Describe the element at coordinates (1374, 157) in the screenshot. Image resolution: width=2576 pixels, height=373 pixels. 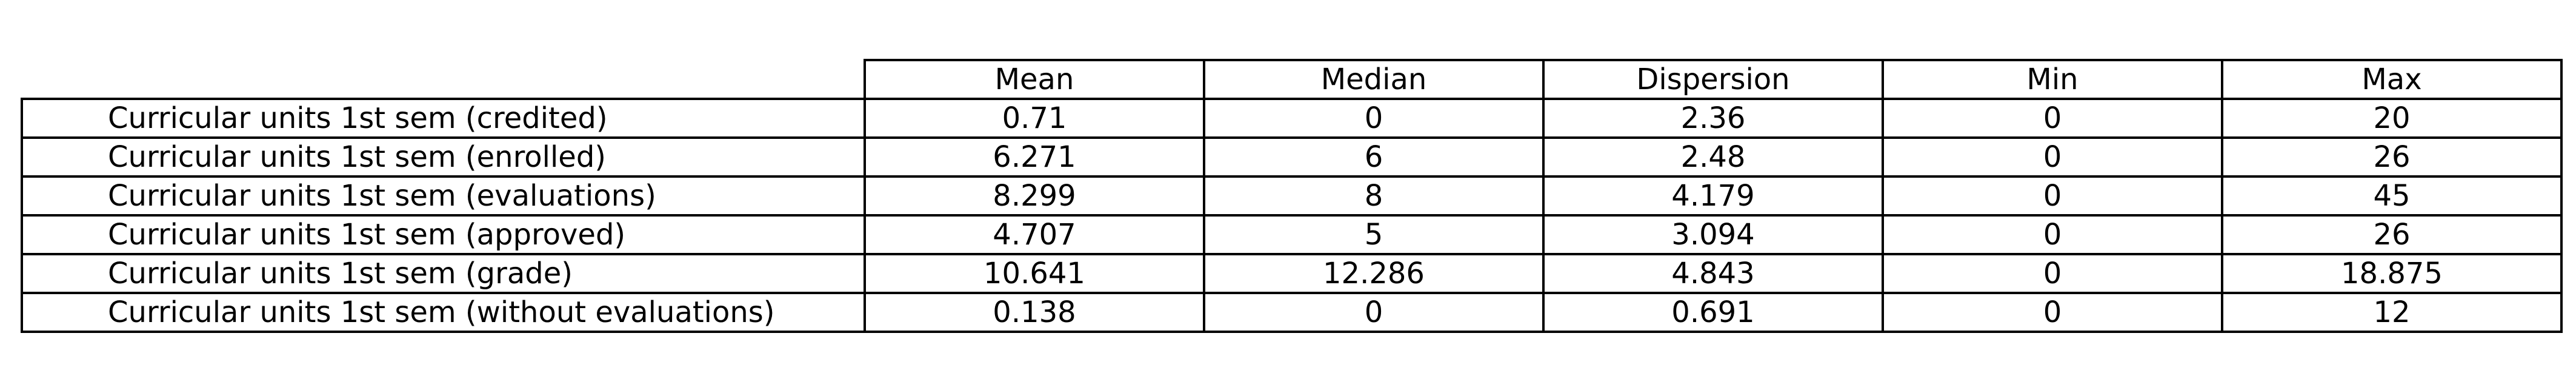
I see `cell-median: 6` at that location.